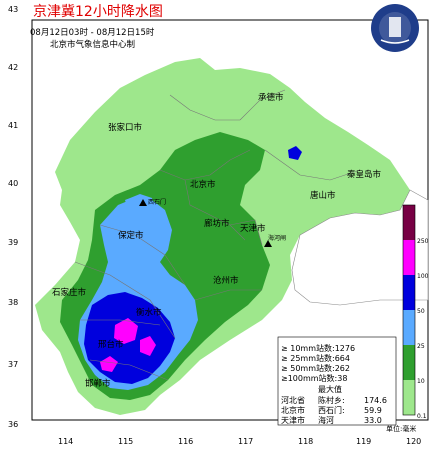 Image resolution: width=429 pixels, height=450 pixels. Describe the element at coordinates (203, 184) in the screenshot. I see `city-label: 北京市` at that location.